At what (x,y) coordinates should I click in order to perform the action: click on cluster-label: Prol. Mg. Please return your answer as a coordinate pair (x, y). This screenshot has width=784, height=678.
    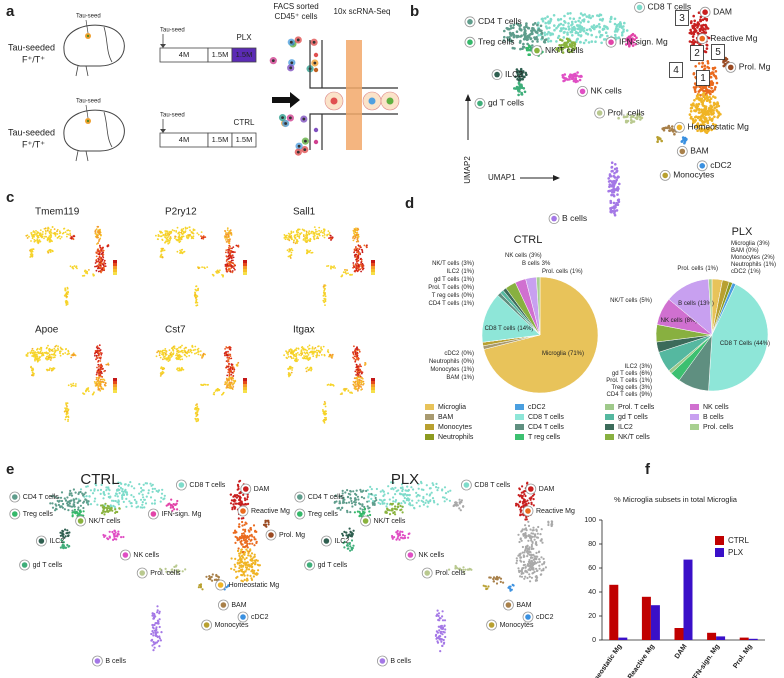
    Looking at the image, I should click on (755, 67).